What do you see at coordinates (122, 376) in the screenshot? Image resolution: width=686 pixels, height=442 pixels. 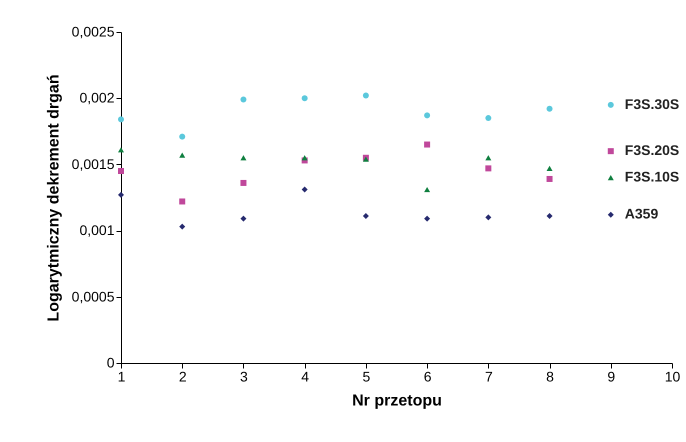 I see `x-tick-label: 1` at bounding box center [122, 376].